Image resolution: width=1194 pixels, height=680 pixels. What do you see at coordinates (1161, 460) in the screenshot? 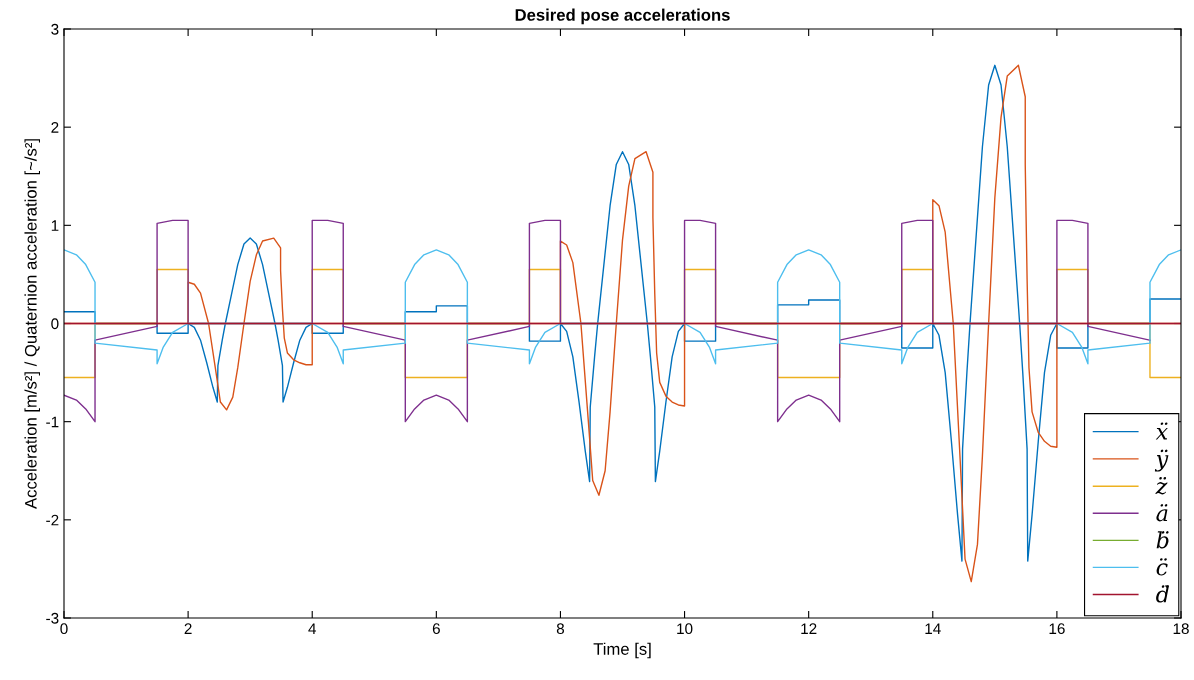
I see `legend-label: ÿ` at bounding box center [1161, 460].